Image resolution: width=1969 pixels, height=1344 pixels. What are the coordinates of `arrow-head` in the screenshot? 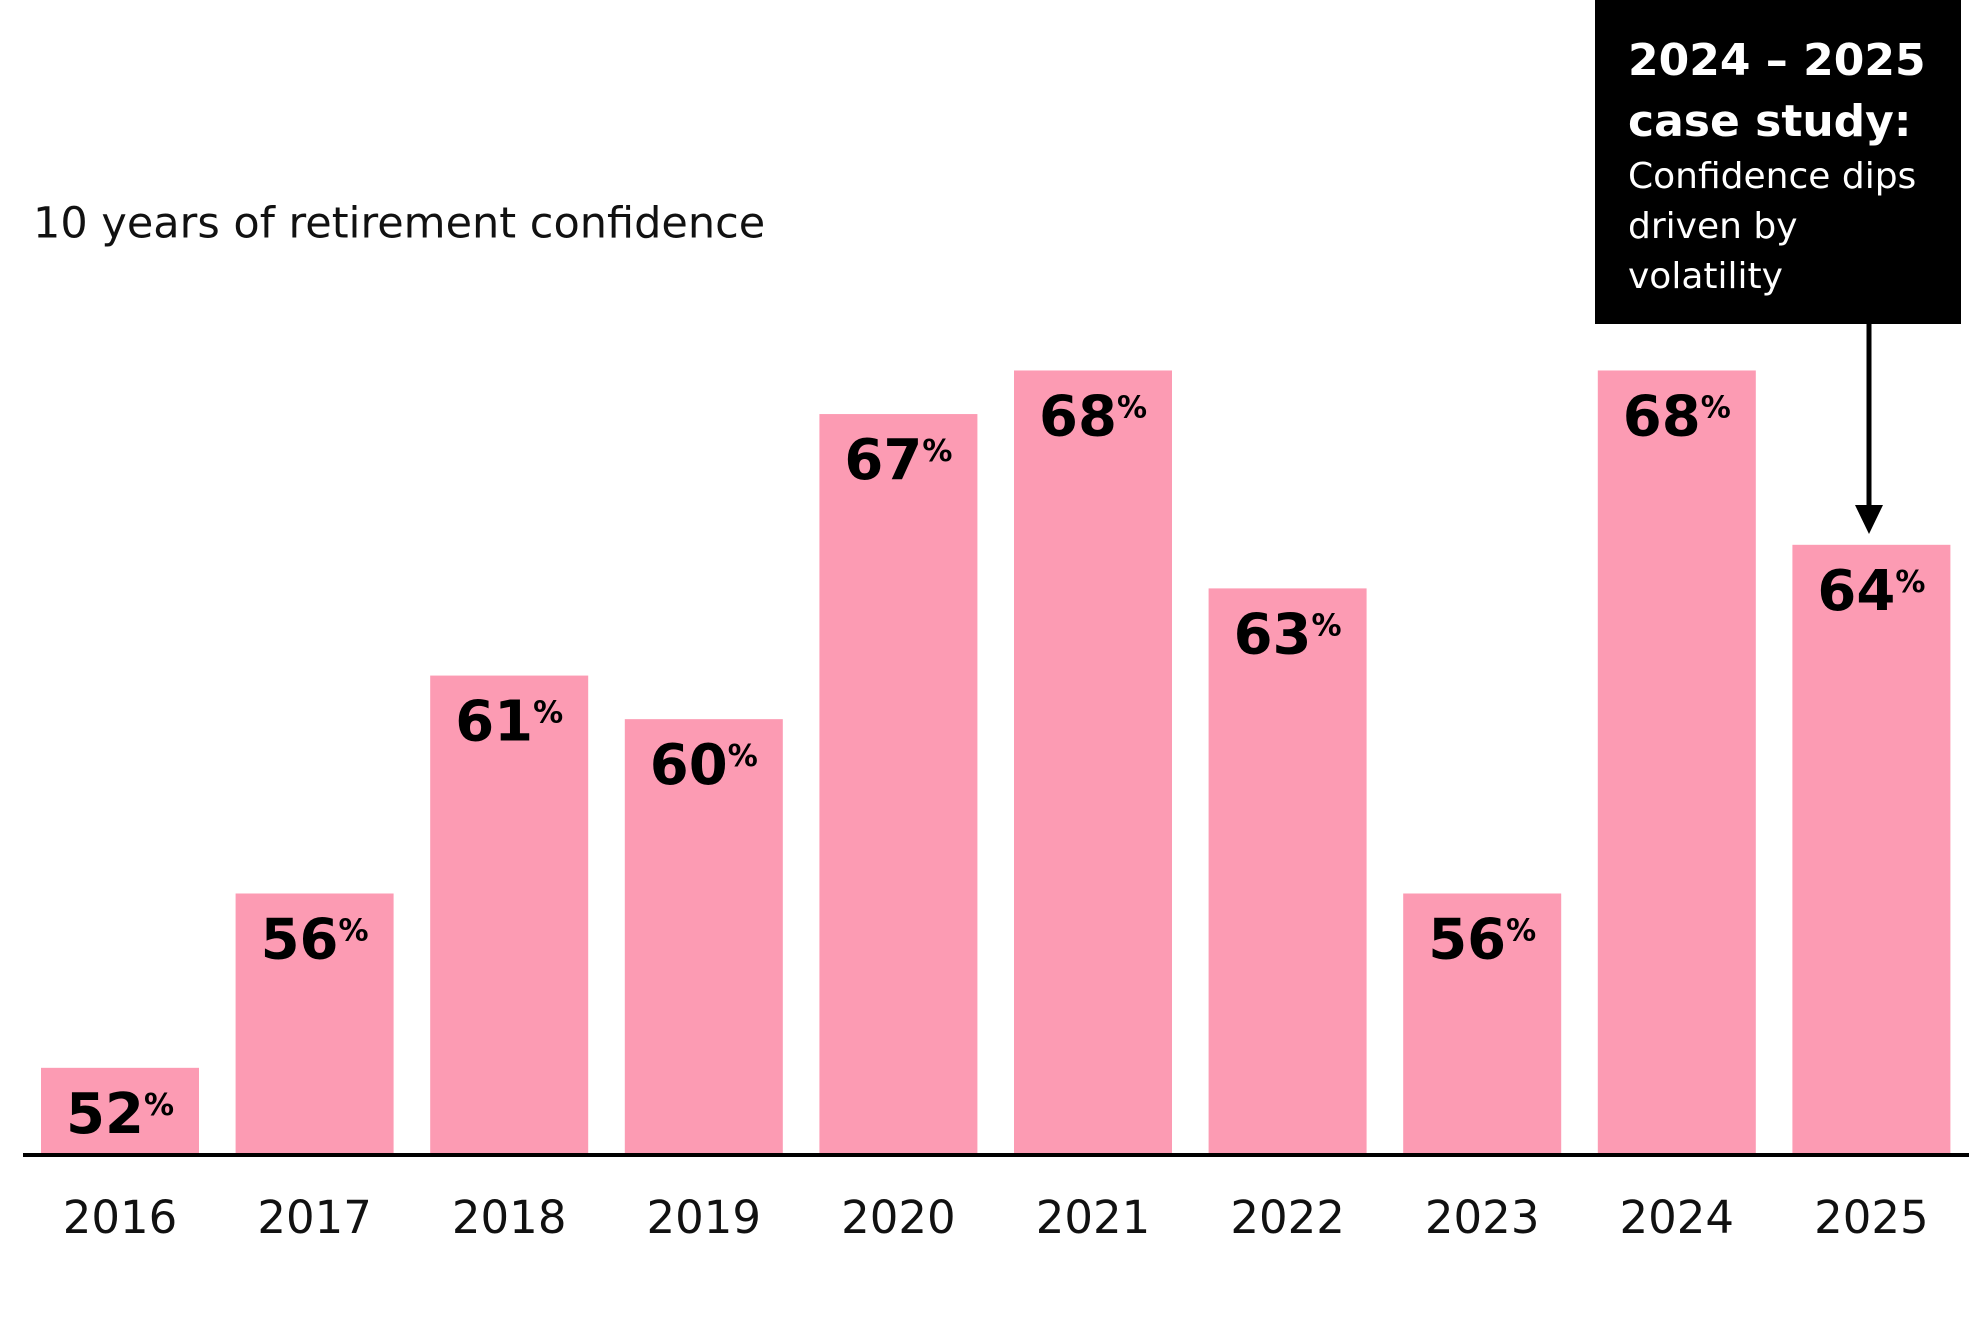 It's located at (1869, 519).